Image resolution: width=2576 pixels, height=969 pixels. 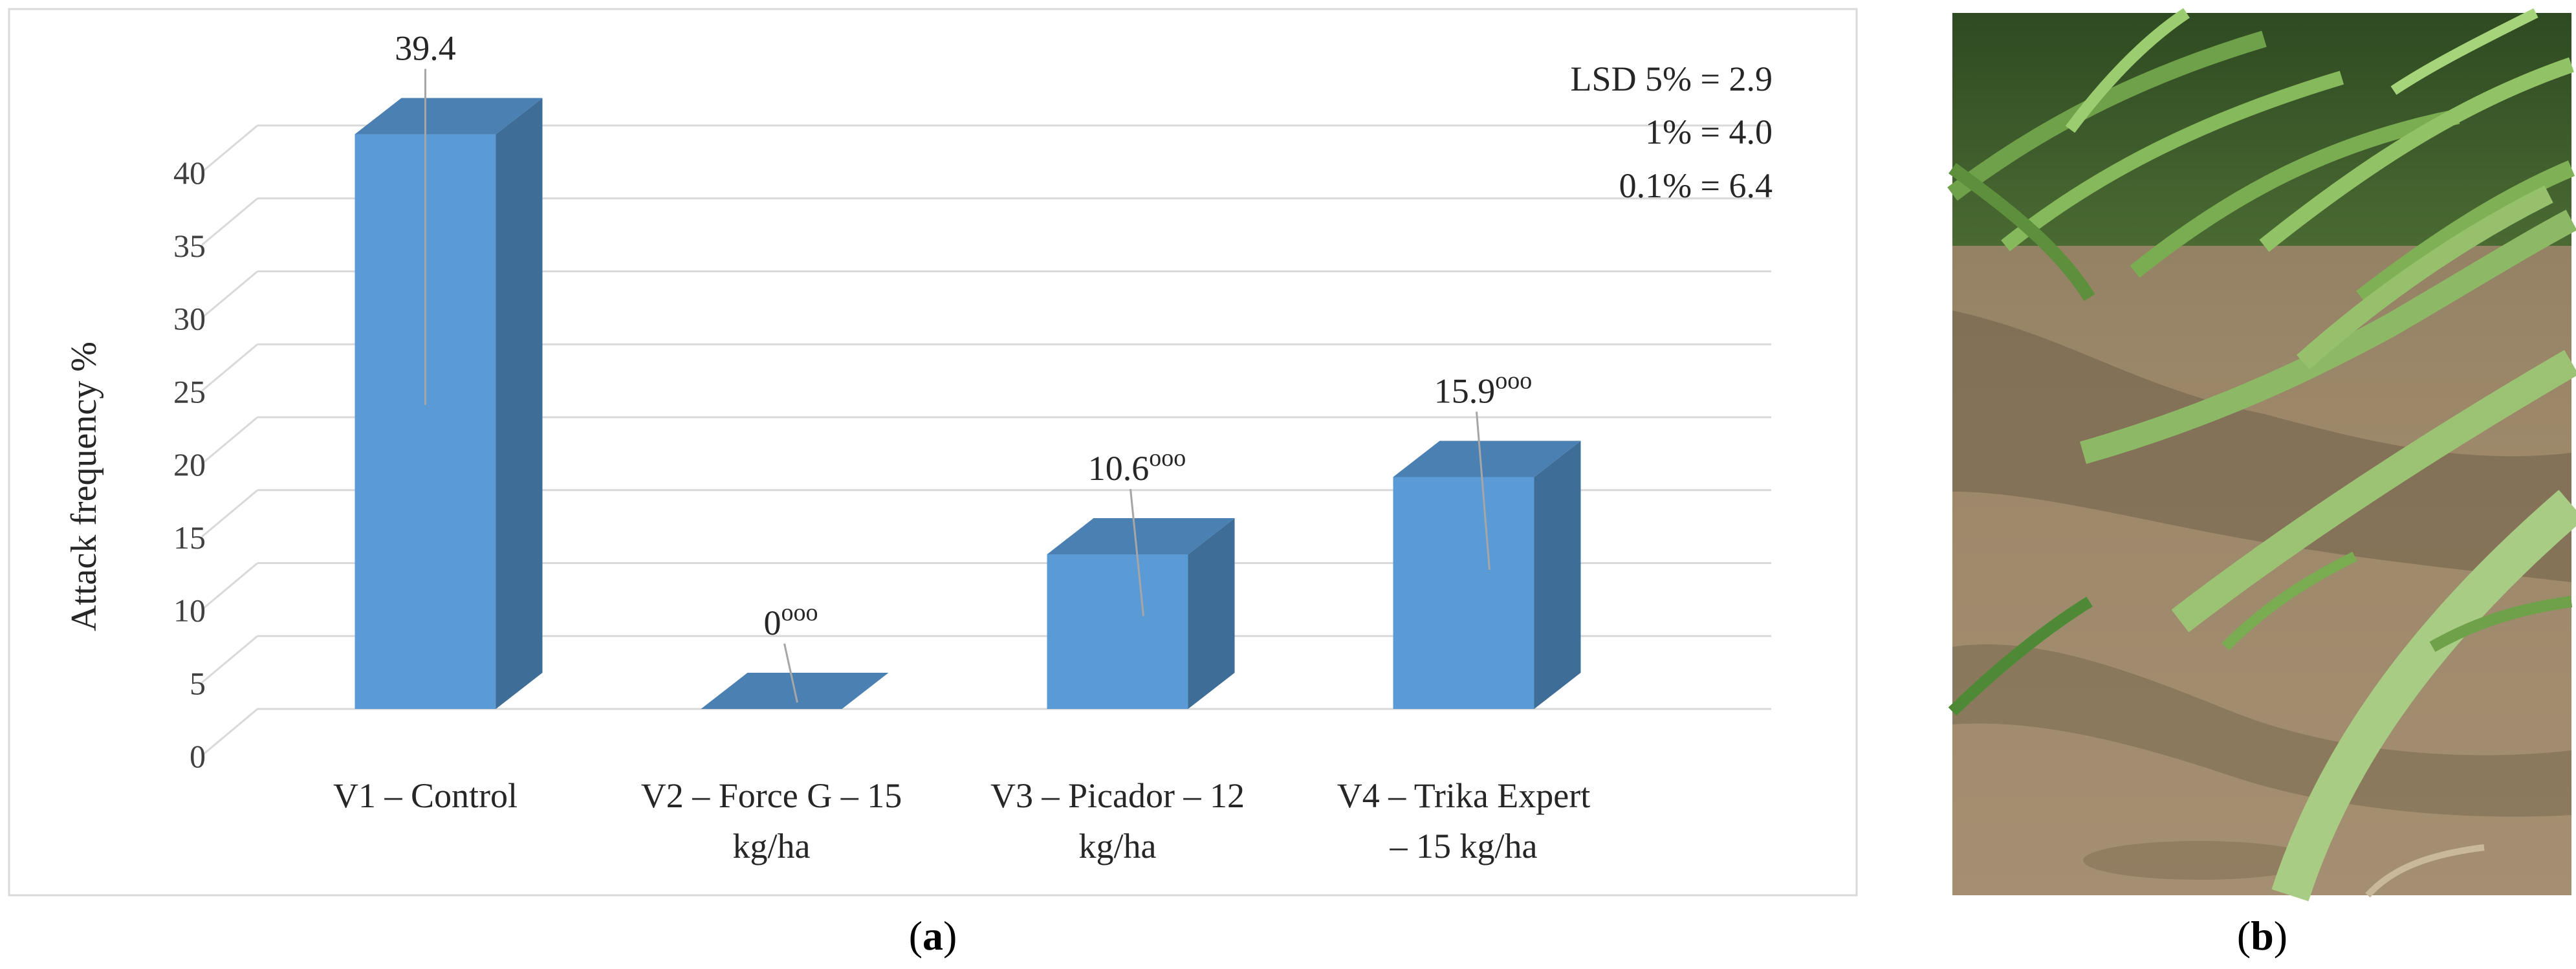 I want to click on y-tick-label: 20, so click(x=189, y=464).